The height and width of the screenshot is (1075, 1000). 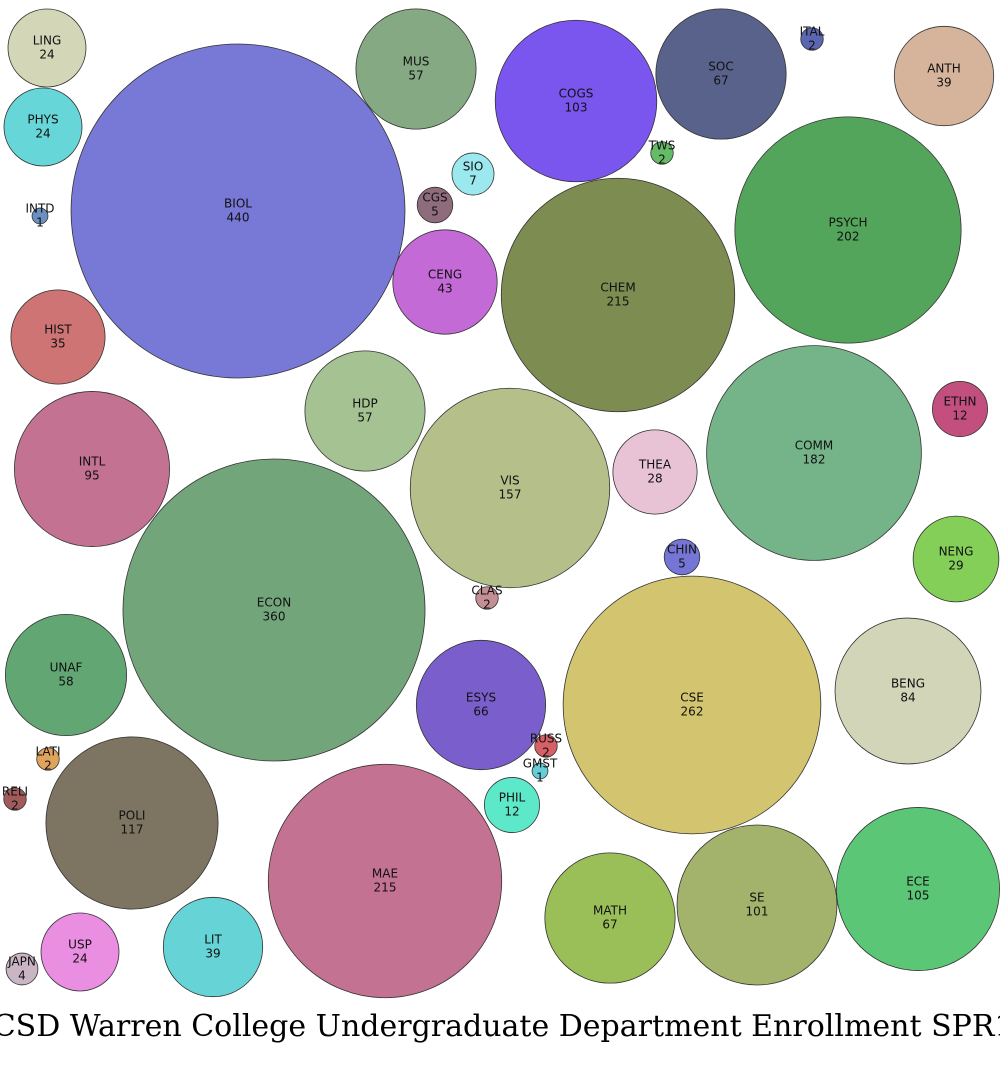 I want to click on bubble-label: MUS, so click(x=416, y=62).